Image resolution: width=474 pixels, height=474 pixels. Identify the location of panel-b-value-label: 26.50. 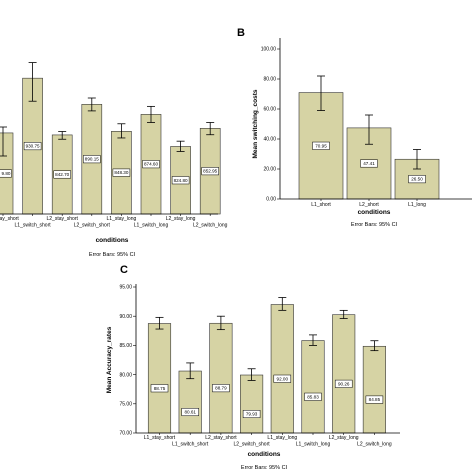
(417, 179).